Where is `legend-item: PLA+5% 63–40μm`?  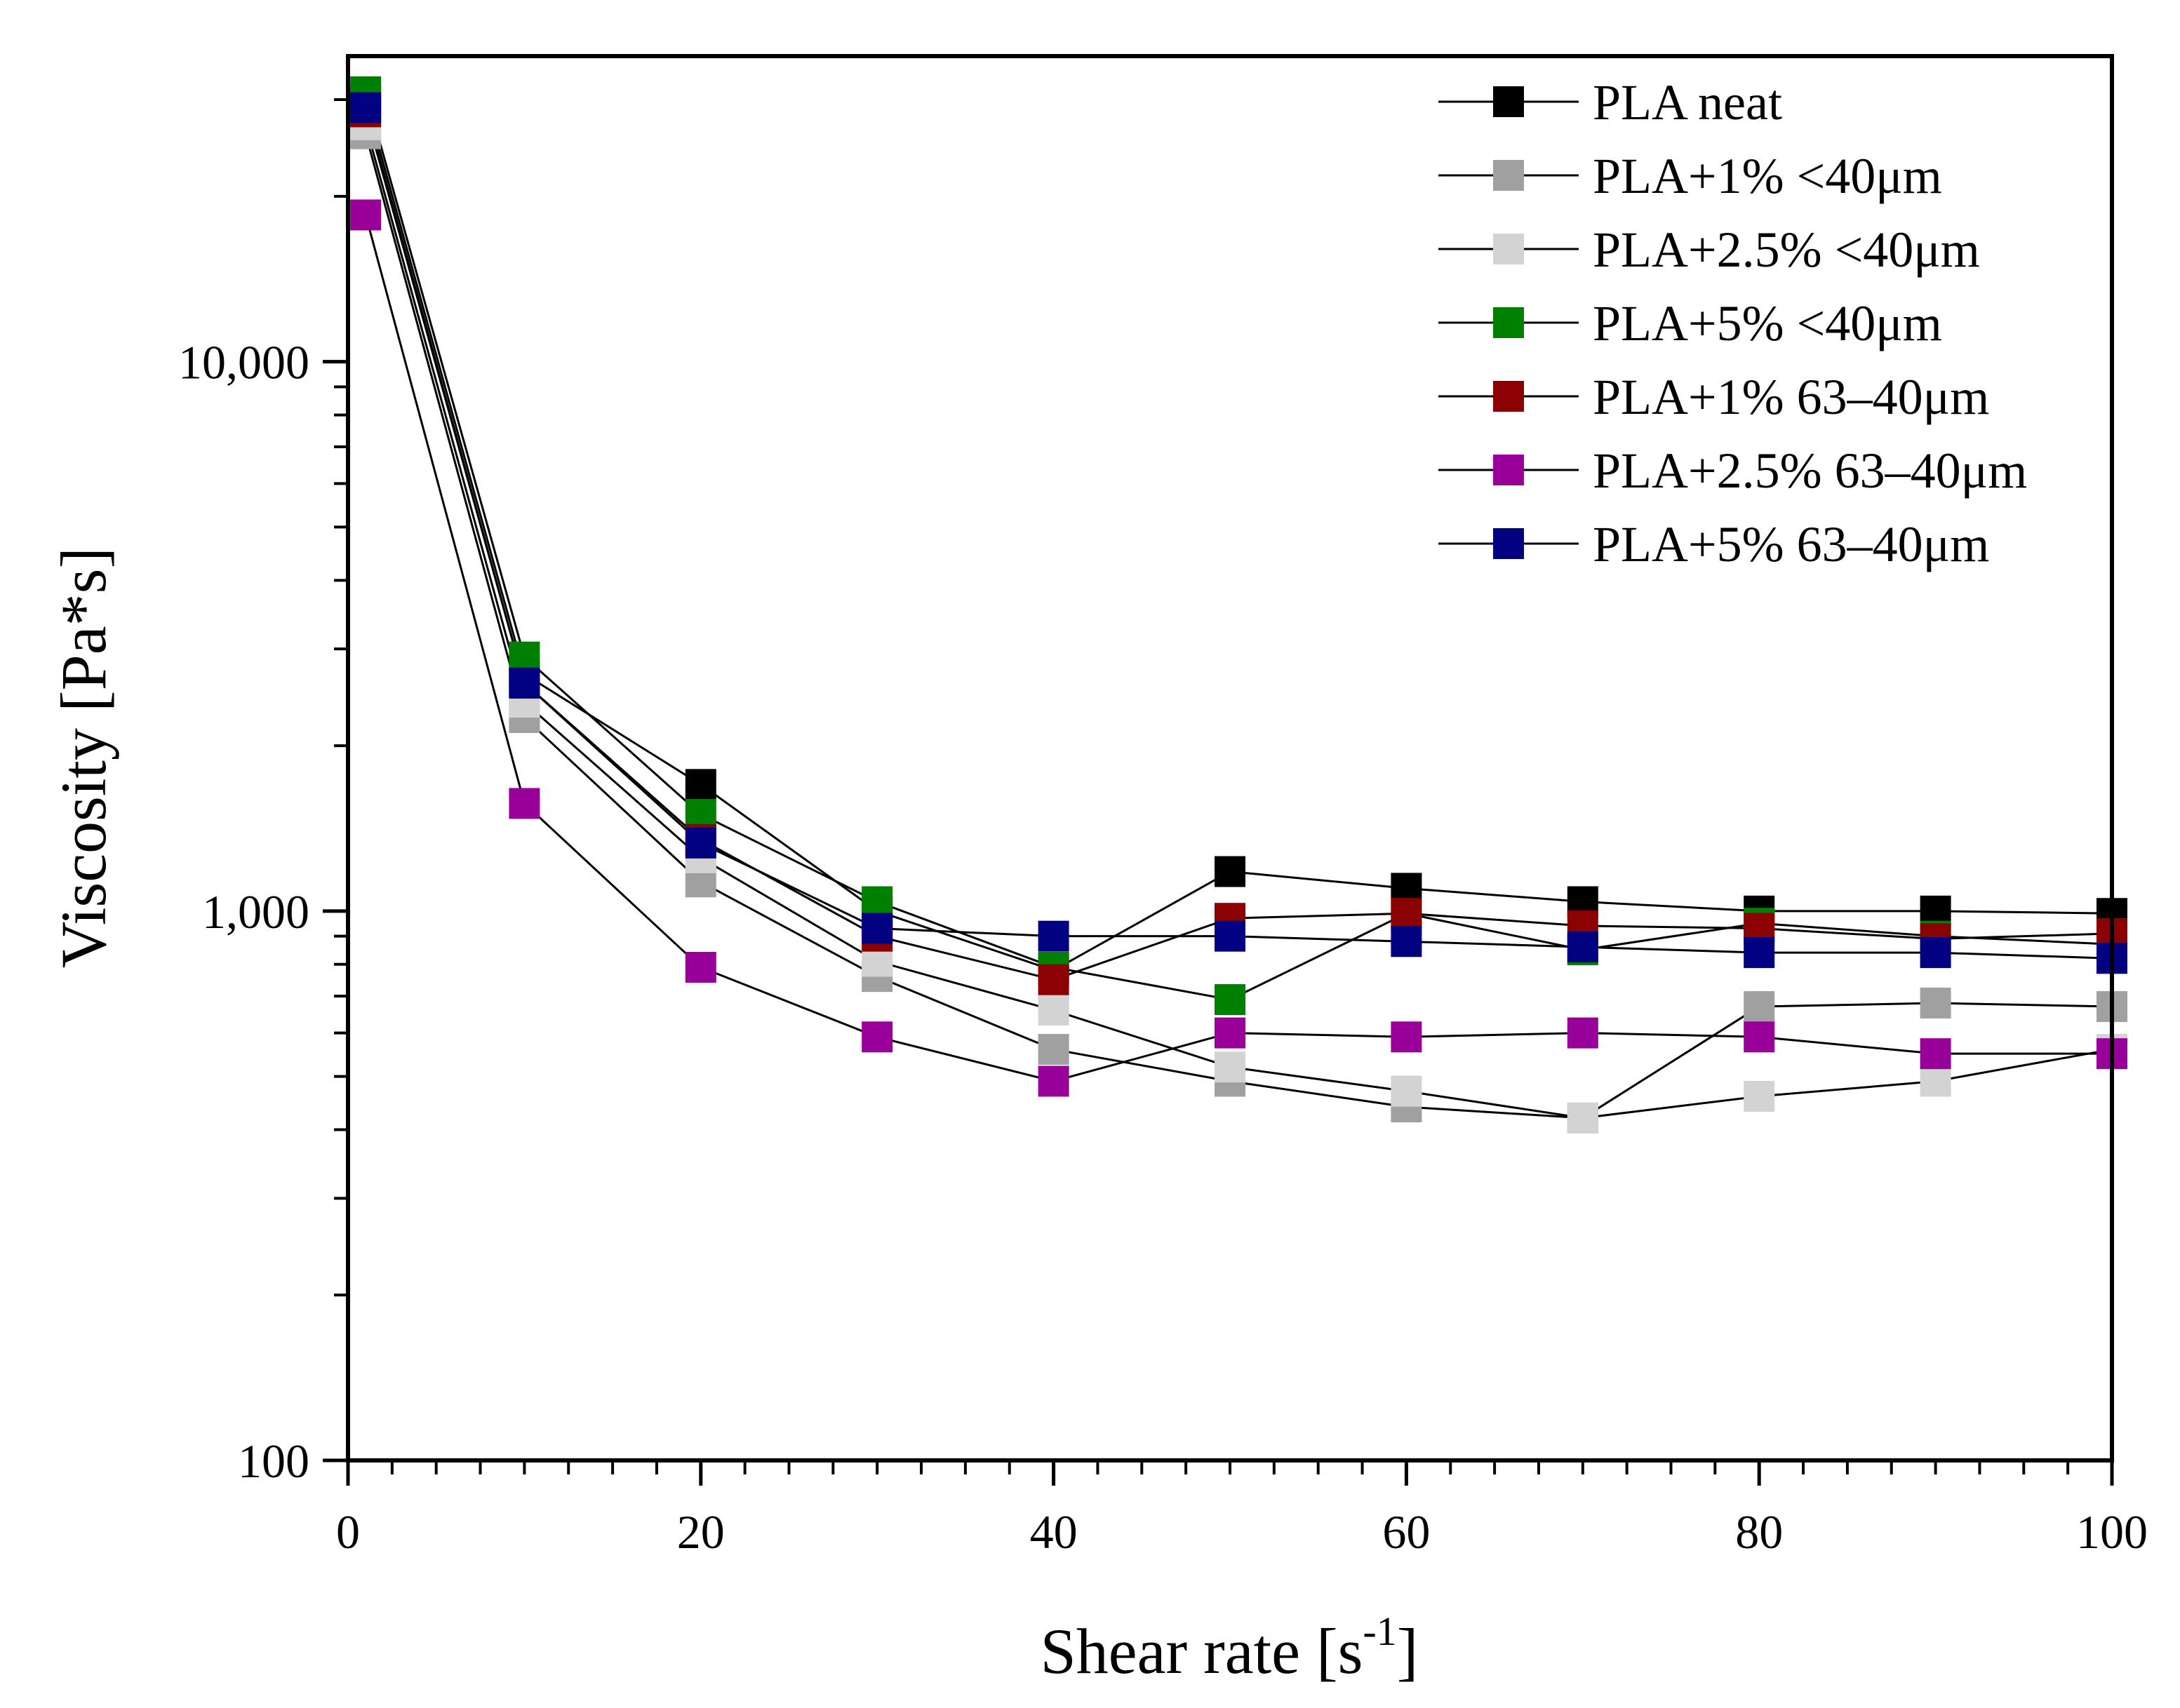 legend-item: PLA+5% 63–40μm is located at coordinates (1713, 544).